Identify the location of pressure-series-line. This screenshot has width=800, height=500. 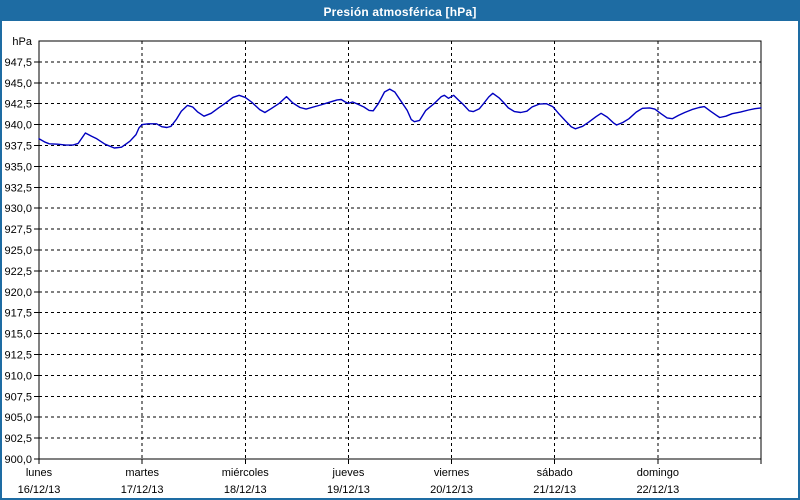
(400, 118).